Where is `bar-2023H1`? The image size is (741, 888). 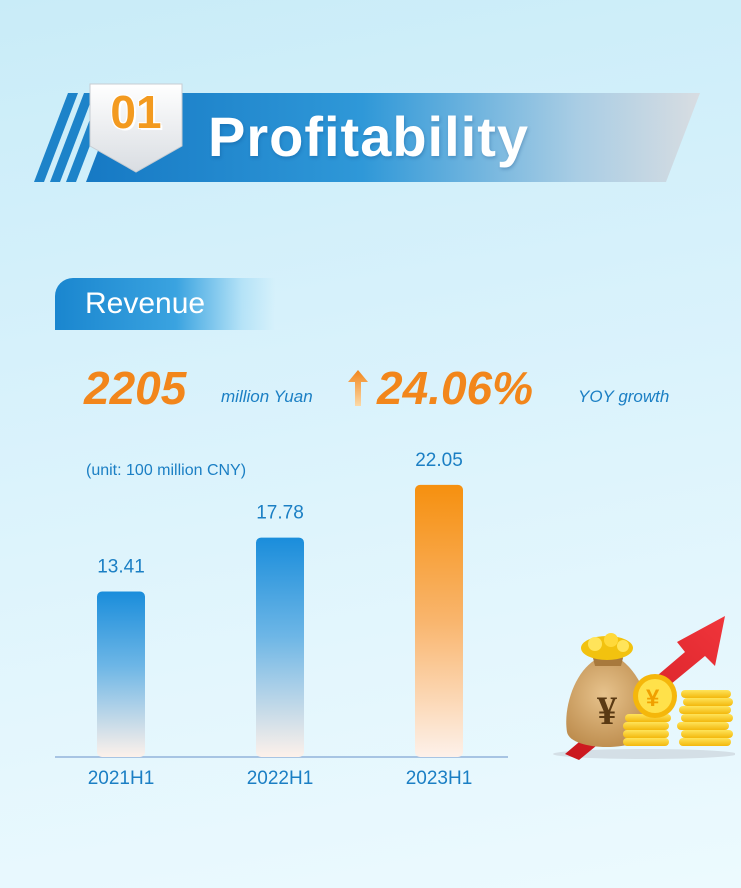
bar-2023H1 is located at coordinates (439, 620).